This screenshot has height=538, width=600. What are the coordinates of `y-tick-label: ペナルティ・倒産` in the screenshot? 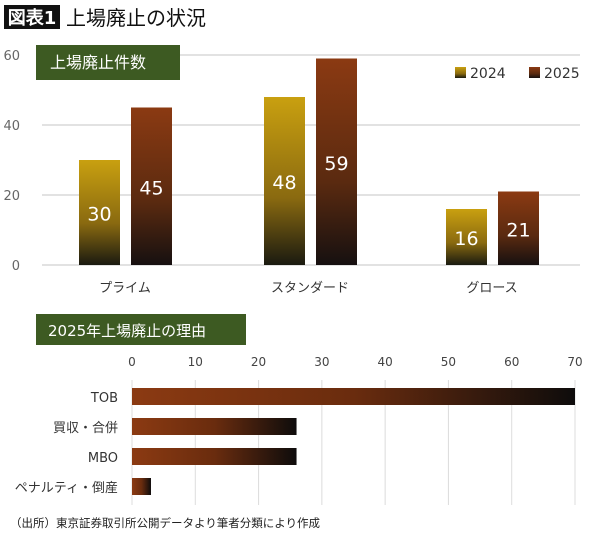 It's located at (66, 488).